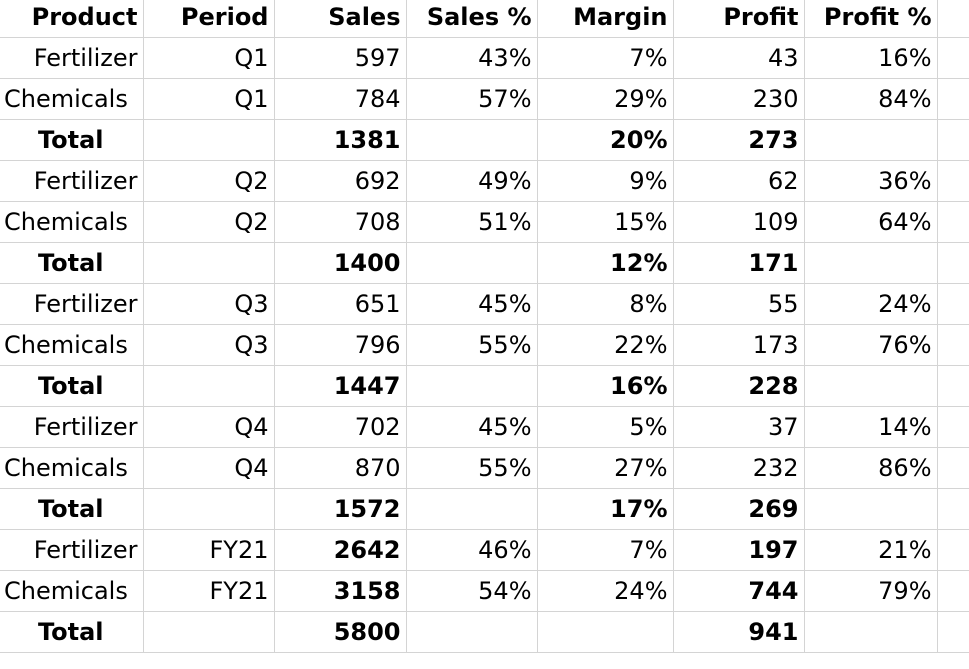 The image size is (969, 669). I want to click on sales-cell: 1400, so click(340, 263).